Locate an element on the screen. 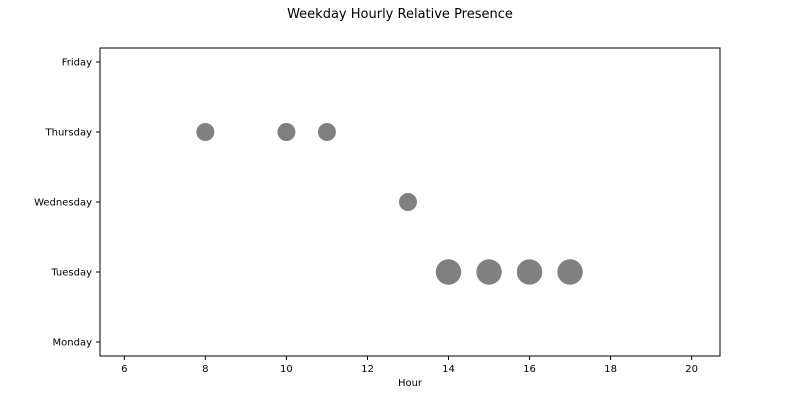 This screenshot has height=404, width=800. x-tick-label: 6 is located at coordinates (124, 369).